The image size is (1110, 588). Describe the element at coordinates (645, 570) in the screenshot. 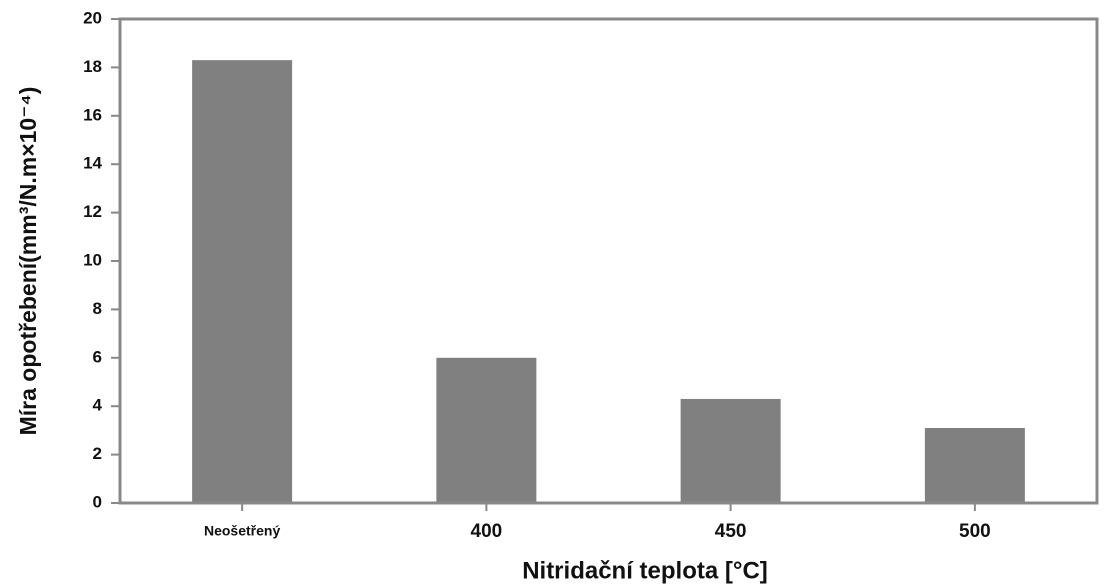

I see `x-axis-title: Nitridační teplota [°C]` at that location.